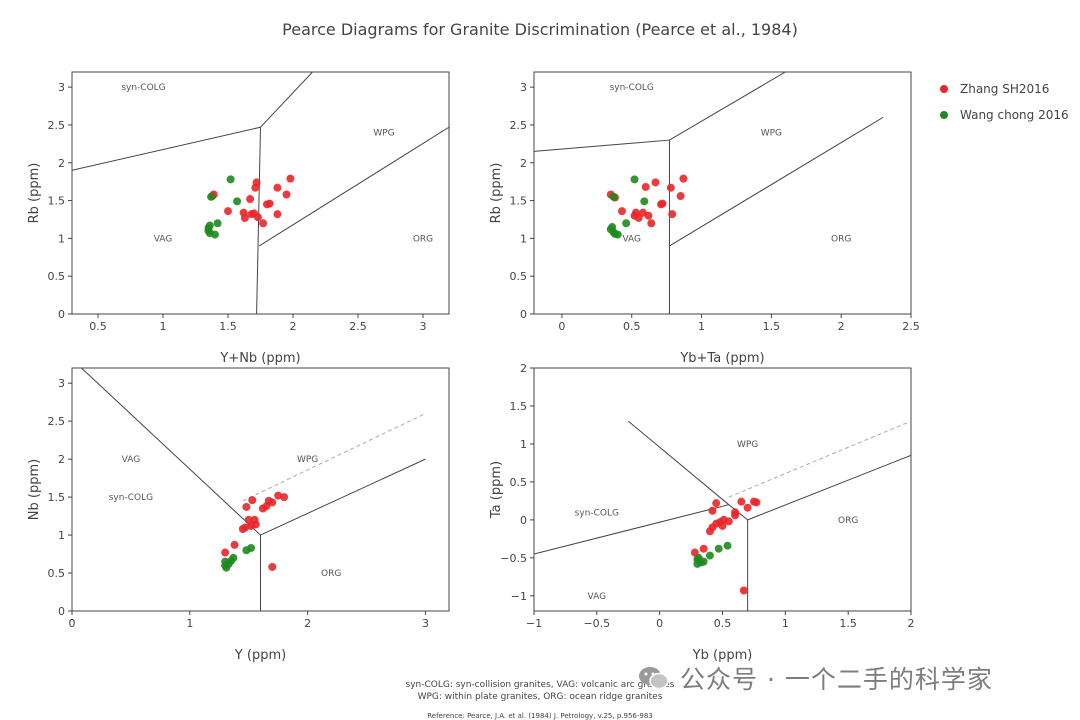  I want to click on legend-label-series1: Zhang SH2016, so click(1005, 89).